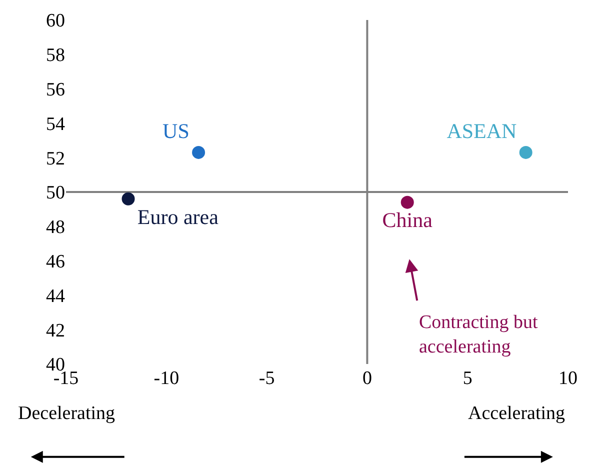 The height and width of the screenshot is (469, 591). Describe the element at coordinates (55, 193) in the screenshot. I see `y-tick-label: 50` at that location.